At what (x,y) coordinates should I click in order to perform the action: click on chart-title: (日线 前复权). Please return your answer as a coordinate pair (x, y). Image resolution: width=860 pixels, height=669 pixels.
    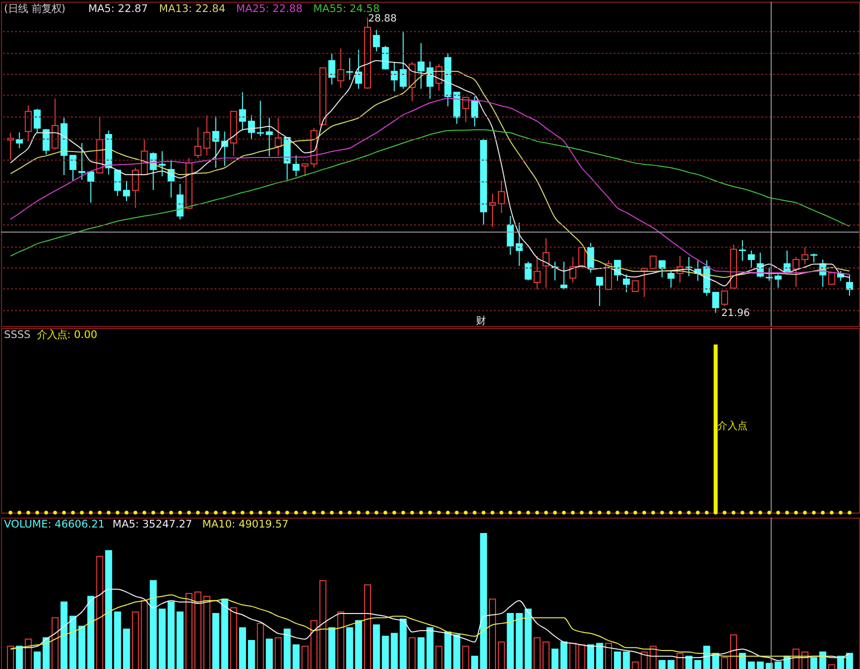
    Looking at the image, I should click on (35, 8).